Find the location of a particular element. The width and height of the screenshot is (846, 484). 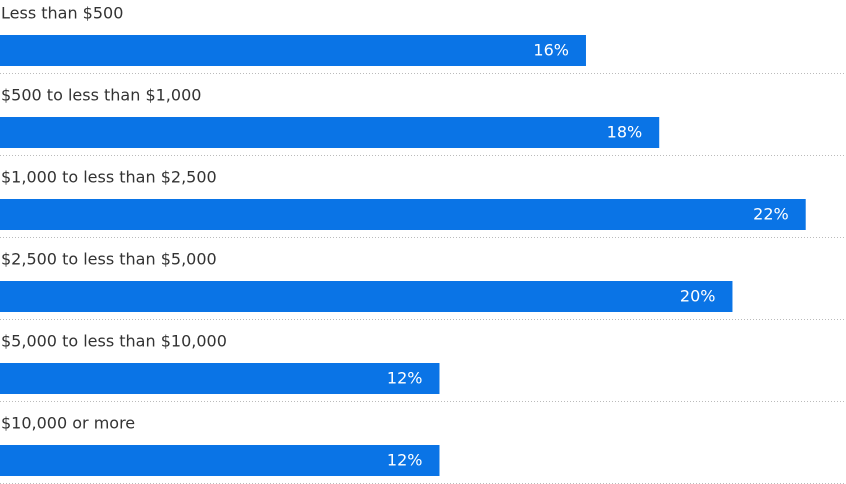

value-label: 22% is located at coordinates (771, 214).